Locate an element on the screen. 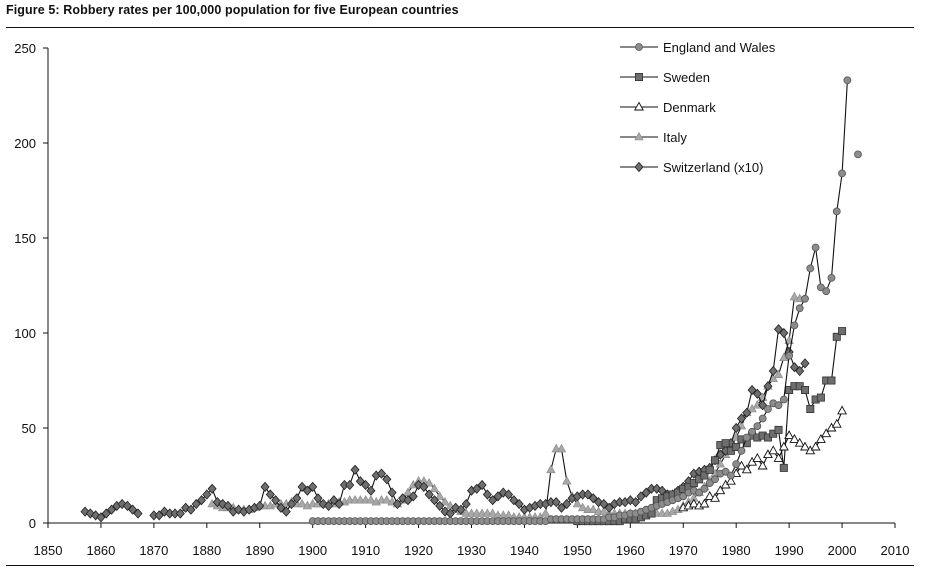 The width and height of the screenshot is (932, 571). legend-marker-sweden is located at coordinates (639, 77).